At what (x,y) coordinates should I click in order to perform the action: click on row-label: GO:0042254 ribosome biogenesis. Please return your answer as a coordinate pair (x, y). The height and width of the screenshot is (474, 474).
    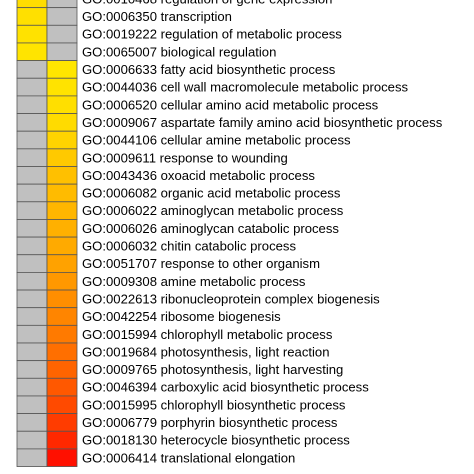
    Looking at the image, I should click on (181, 316).